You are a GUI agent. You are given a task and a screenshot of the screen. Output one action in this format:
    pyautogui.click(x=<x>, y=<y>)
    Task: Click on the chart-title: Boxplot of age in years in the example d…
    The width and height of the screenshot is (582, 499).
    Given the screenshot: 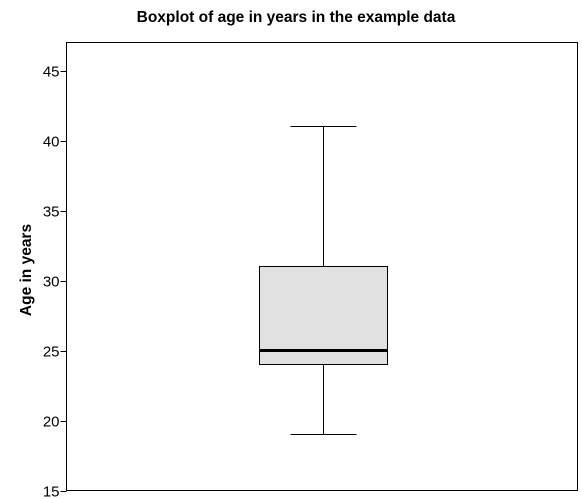 What is the action you would take?
    pyautogui.click(x=296, y=17)
    